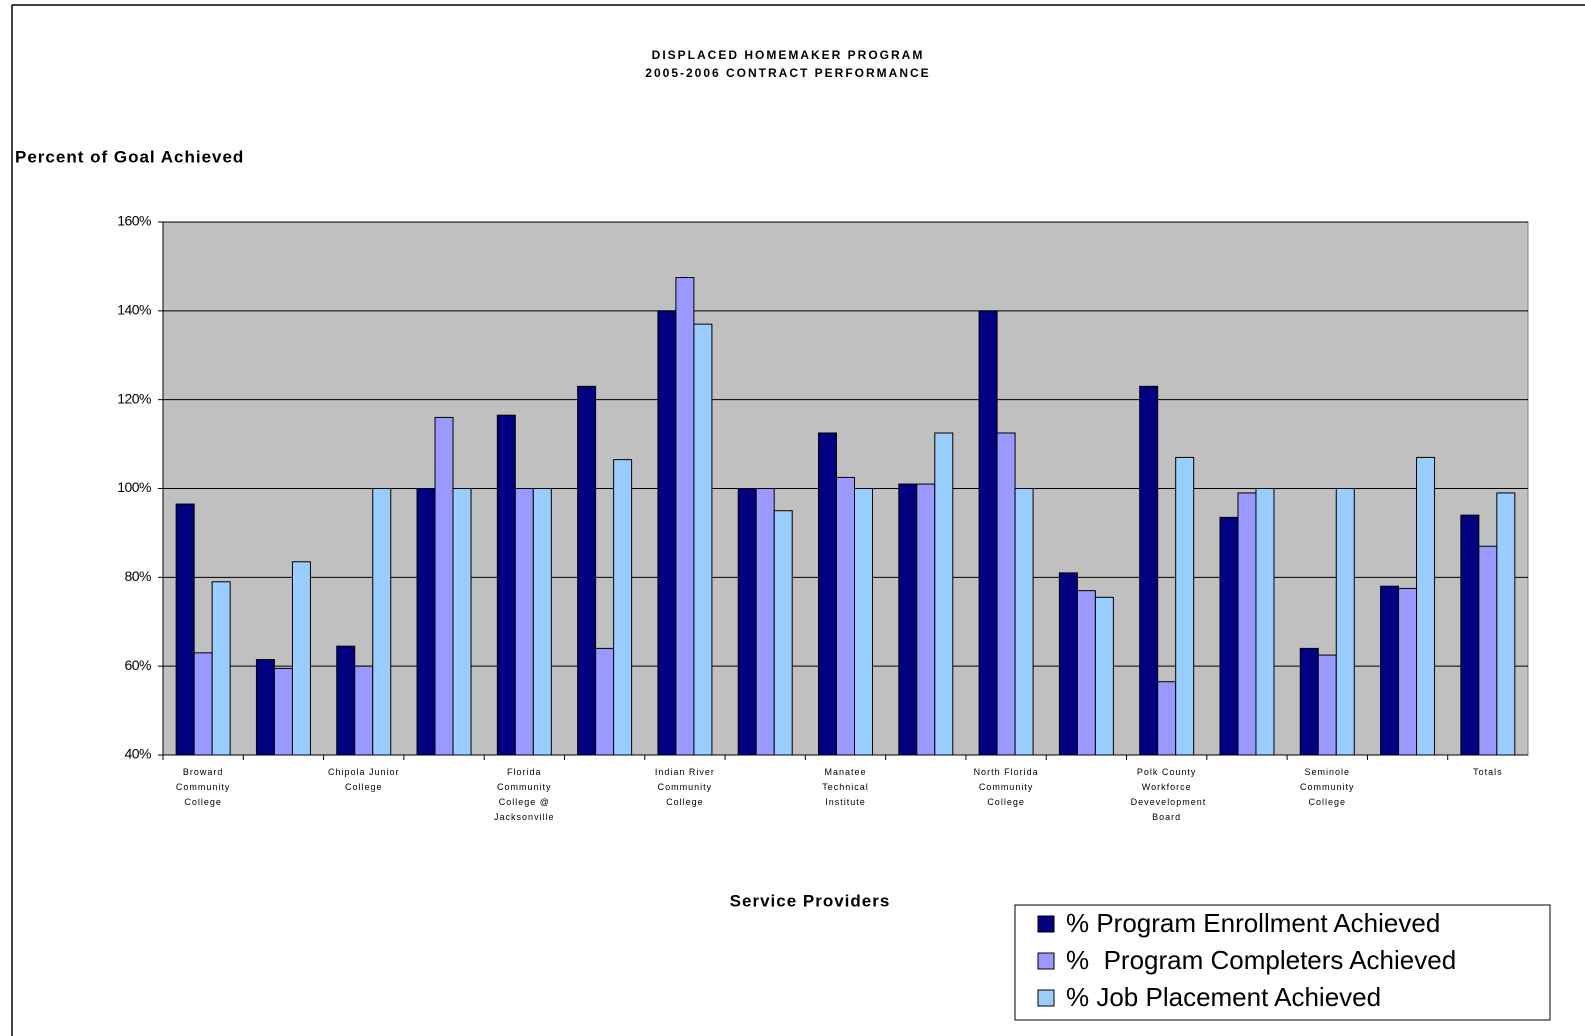  What do you see at coordinates (787, 73) in the screenshot?
I see `chart-subtitle: 2005-2006 CONTRACT PERFORMANCE` at bounding box center [787, 73].